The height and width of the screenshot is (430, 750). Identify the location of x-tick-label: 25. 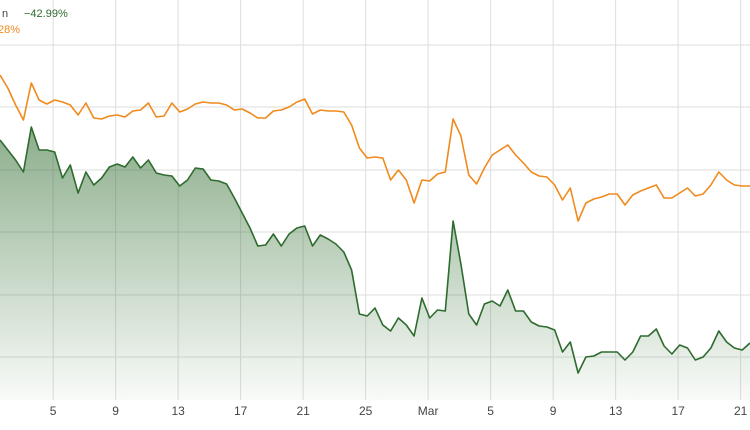
(366, 411).